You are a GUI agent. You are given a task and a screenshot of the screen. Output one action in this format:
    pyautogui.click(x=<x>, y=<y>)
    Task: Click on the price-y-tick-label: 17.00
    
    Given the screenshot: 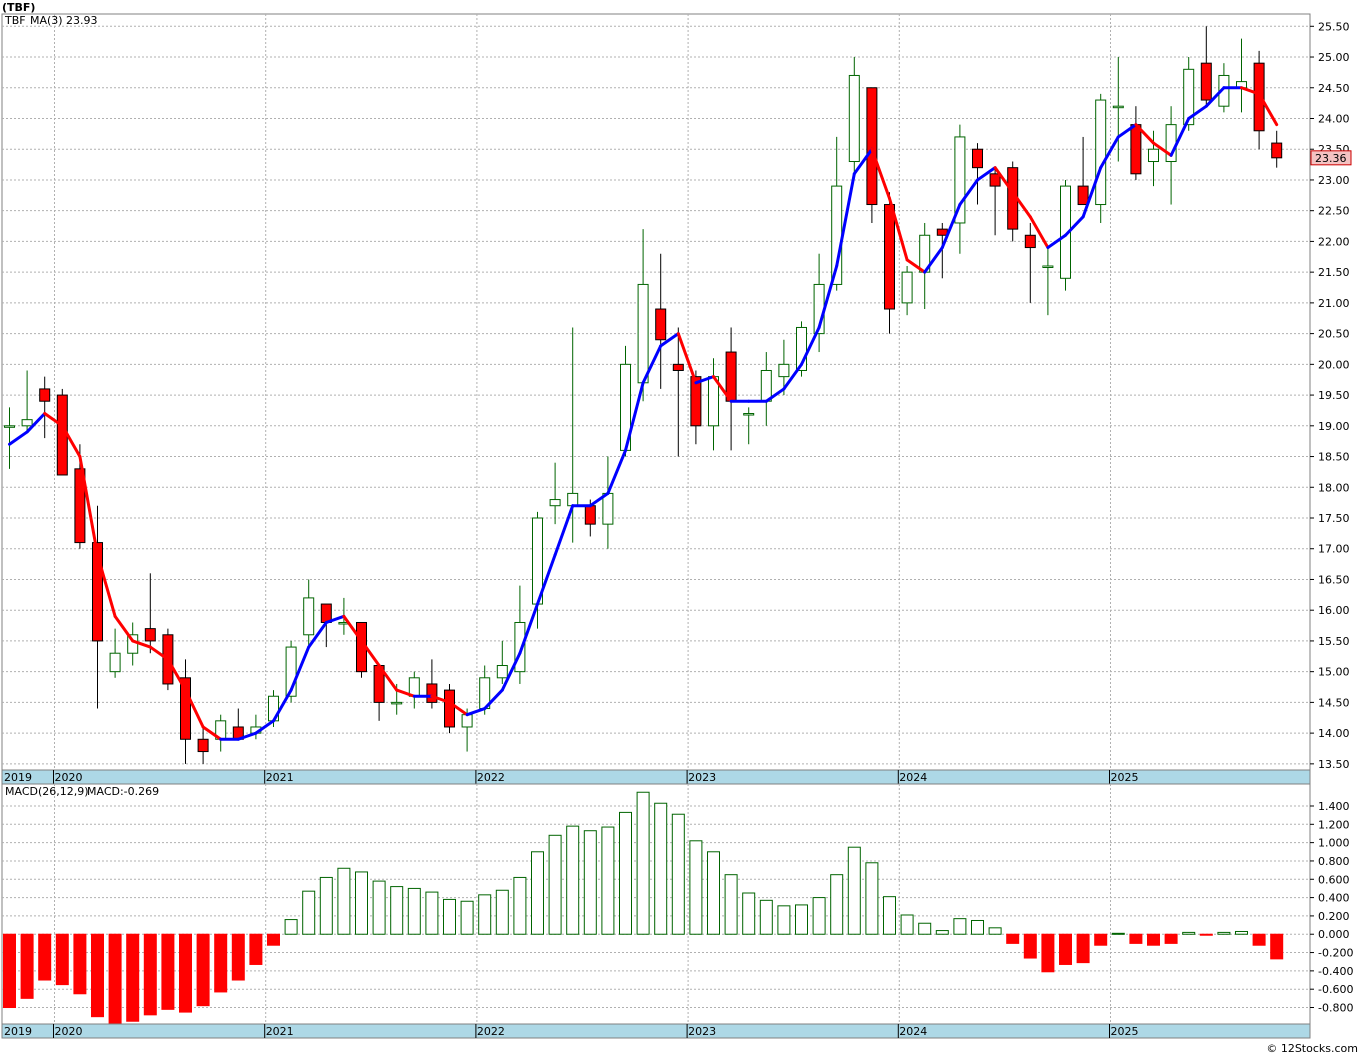 What is the action you would take?
    pyautogui.click(x=1334, y=549)
    